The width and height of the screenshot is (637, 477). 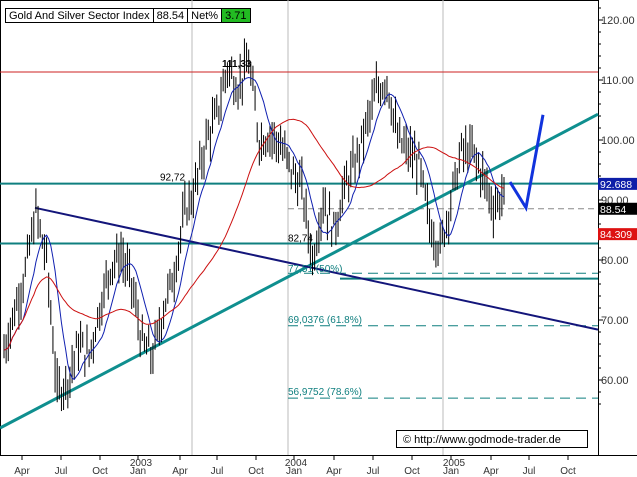 I want to click on index-name: Gold And Silver Sector Index, so click(x=79, y=15).